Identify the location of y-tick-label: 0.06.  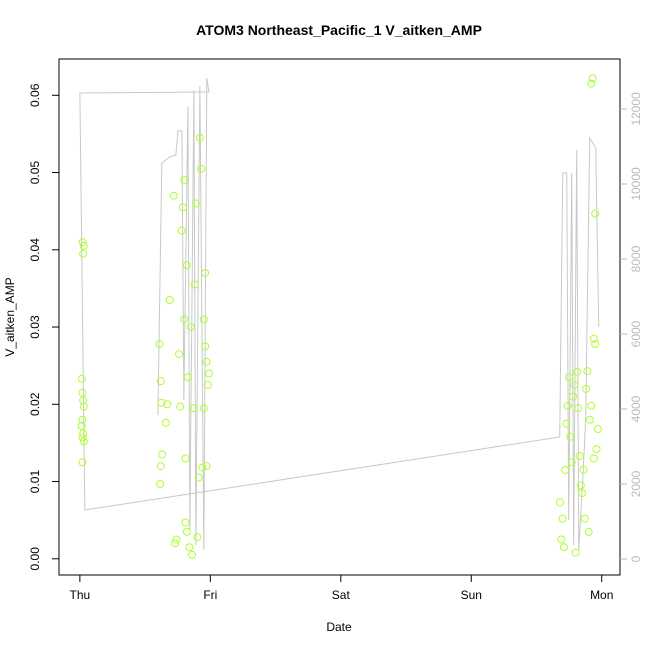
(35, 95).